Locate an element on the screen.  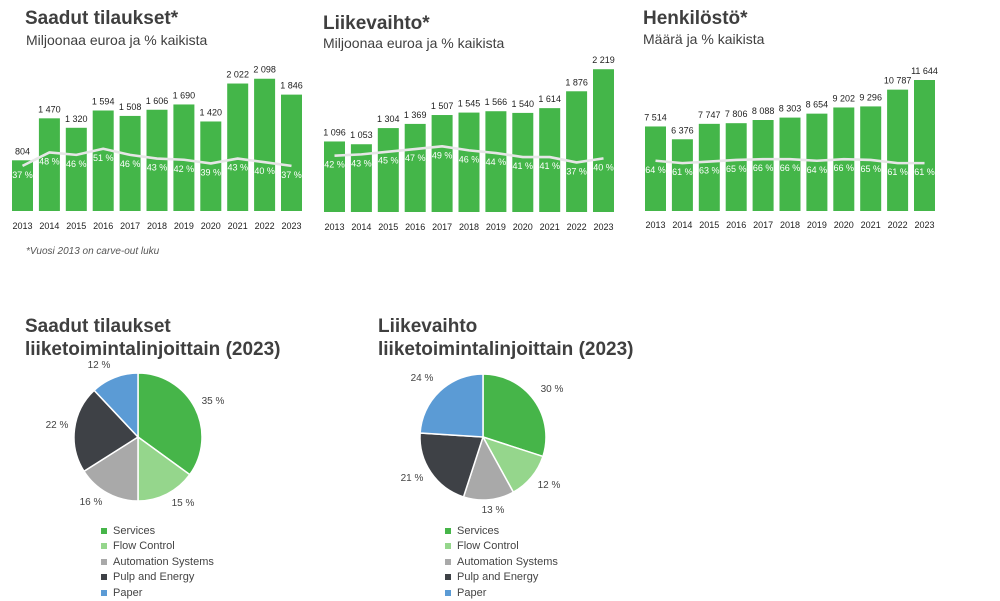
bar-value-label: 1 614 is located at coordinates (549, 99).